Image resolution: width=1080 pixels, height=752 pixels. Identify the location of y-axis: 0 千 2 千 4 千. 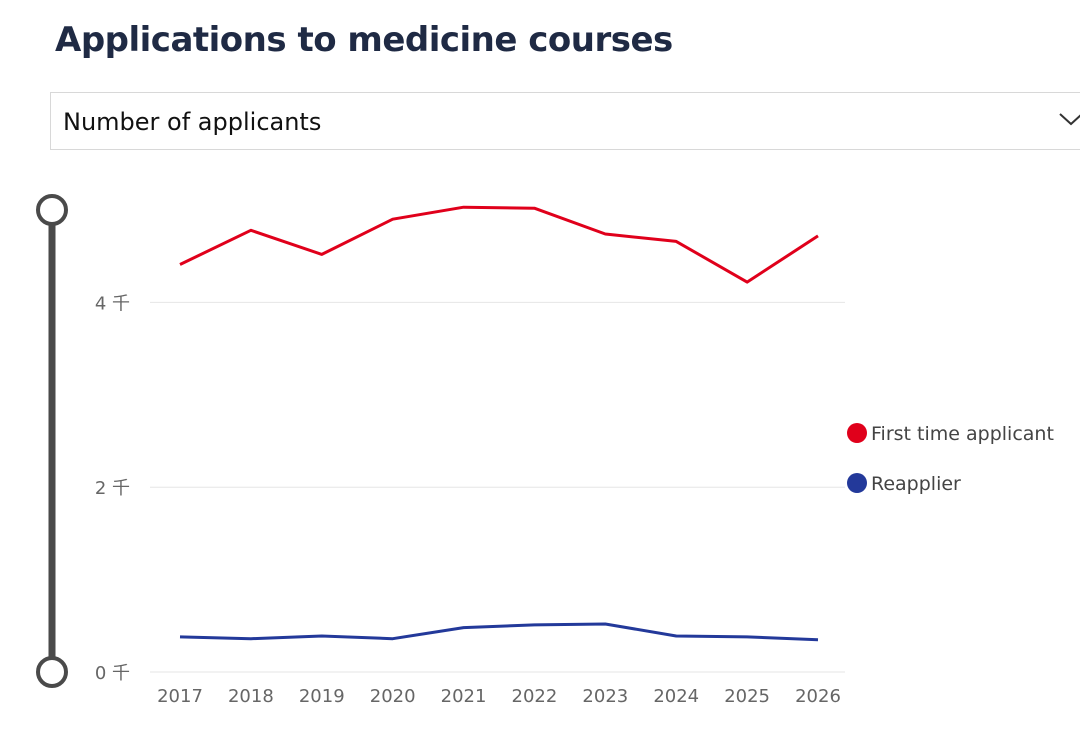
(112, 488).